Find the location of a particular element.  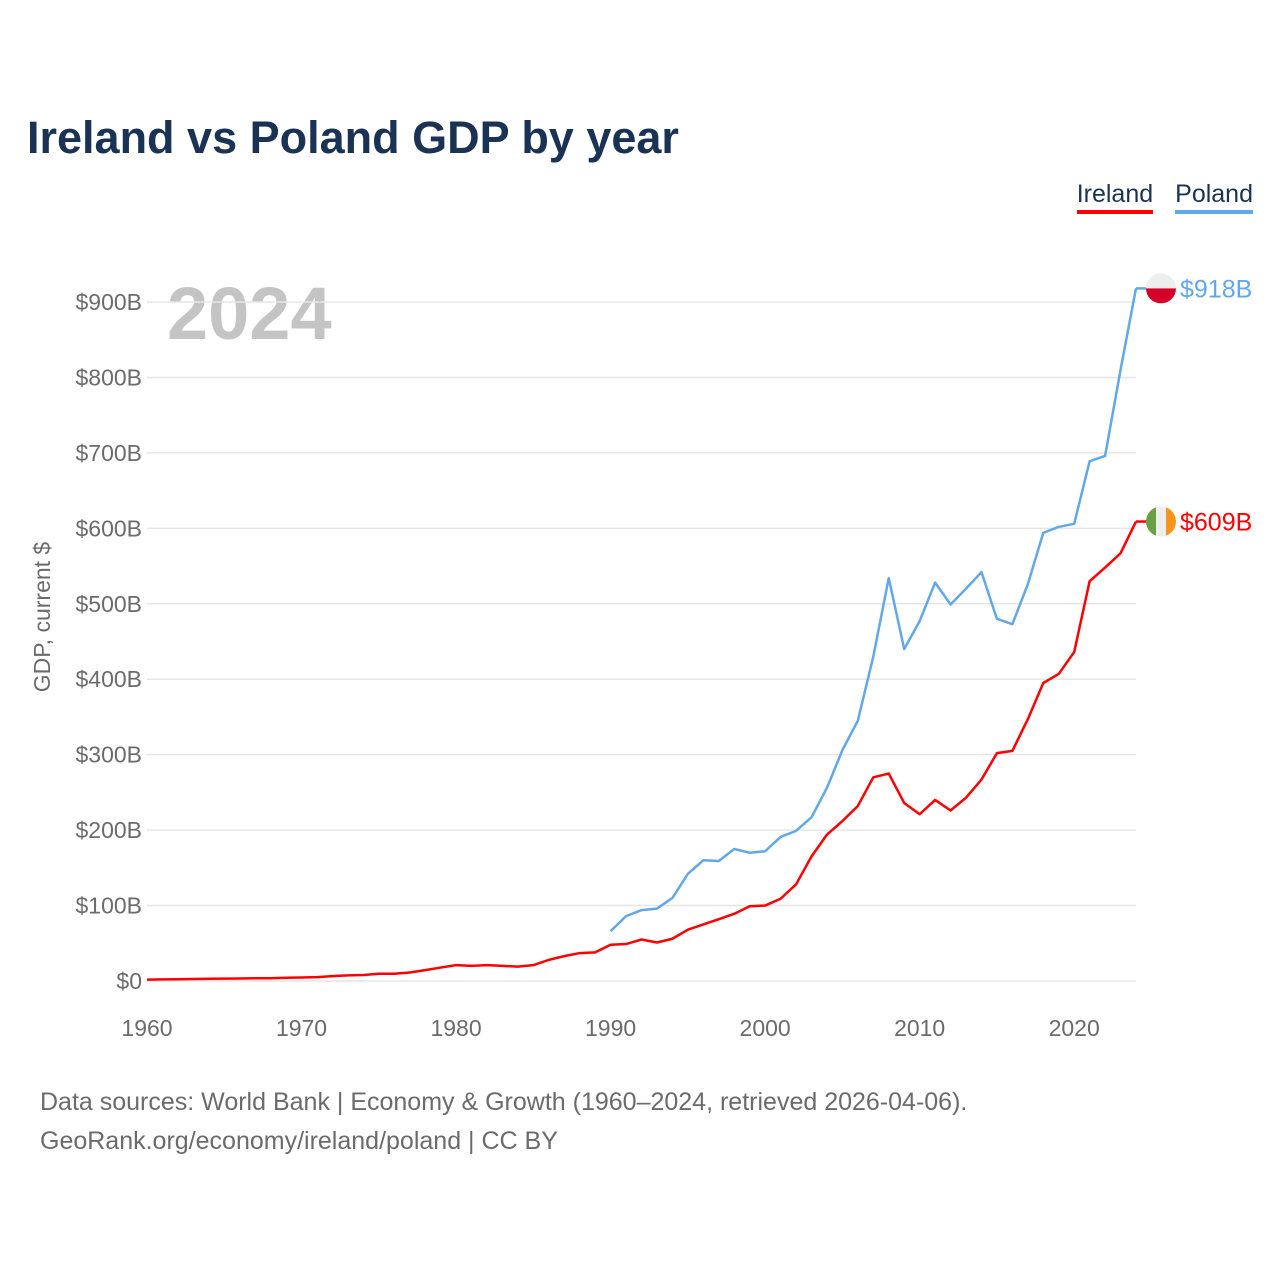

legend: Ireland Poland is located at coordinates (1164, 197).